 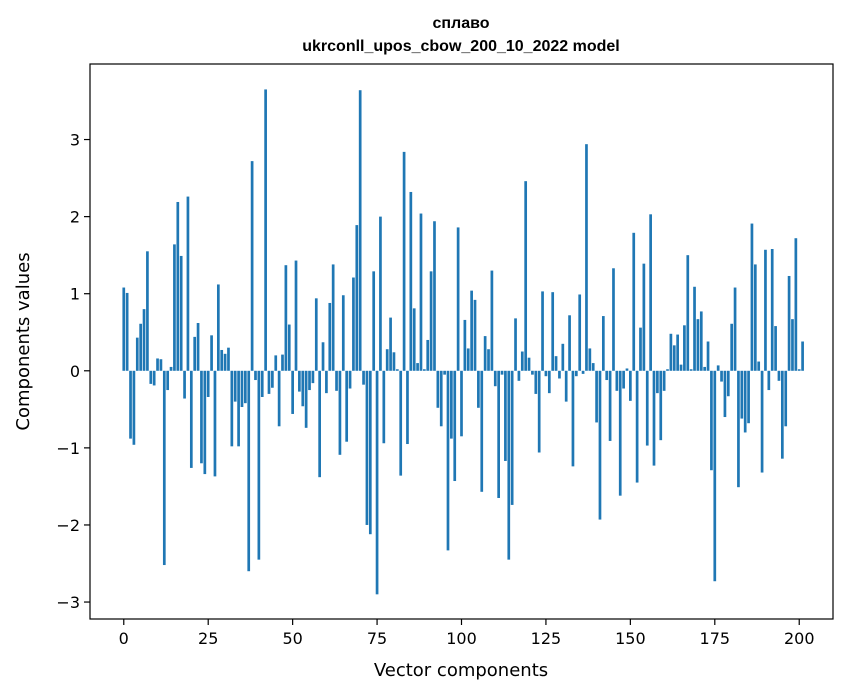 What do you see at coordinates (68, 602) in the screenshot?
I see `y-tick-label-0: −3` at bounding box center [68, 602].